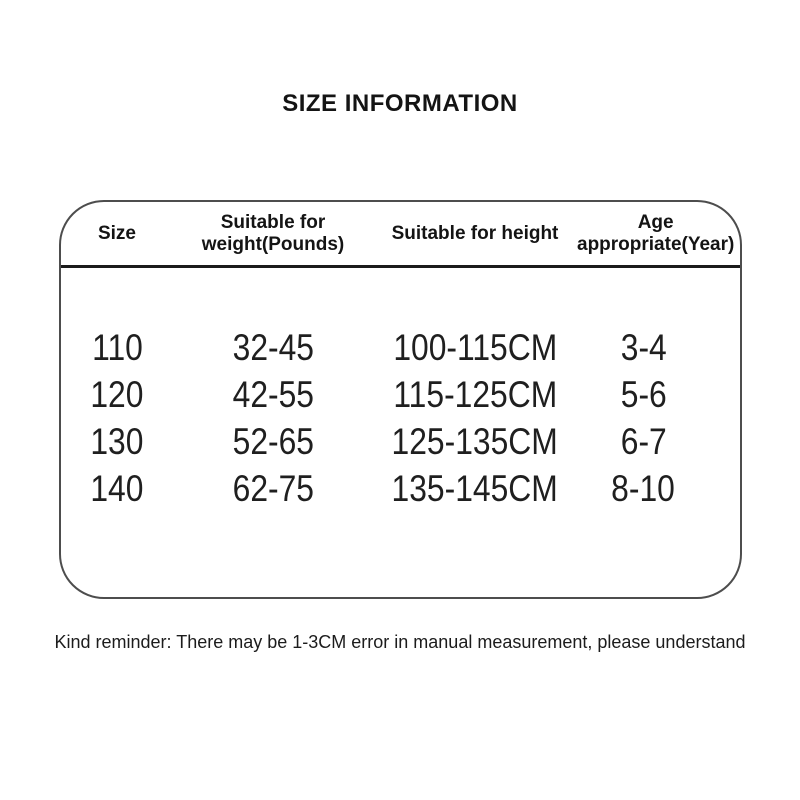 The height and width of the screenshot is (800, 800). I want to click on cell-value: 120, so click(117, 394).